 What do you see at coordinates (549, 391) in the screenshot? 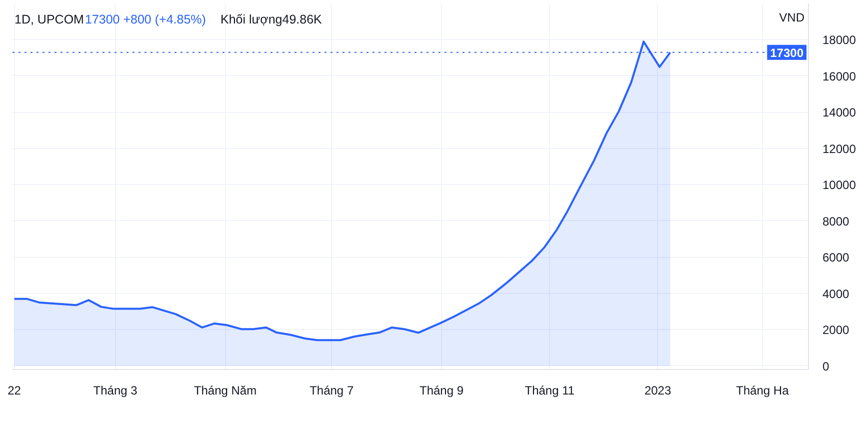
I see `x-tick-label: Tháng 11` at bounding box center [549, 391].